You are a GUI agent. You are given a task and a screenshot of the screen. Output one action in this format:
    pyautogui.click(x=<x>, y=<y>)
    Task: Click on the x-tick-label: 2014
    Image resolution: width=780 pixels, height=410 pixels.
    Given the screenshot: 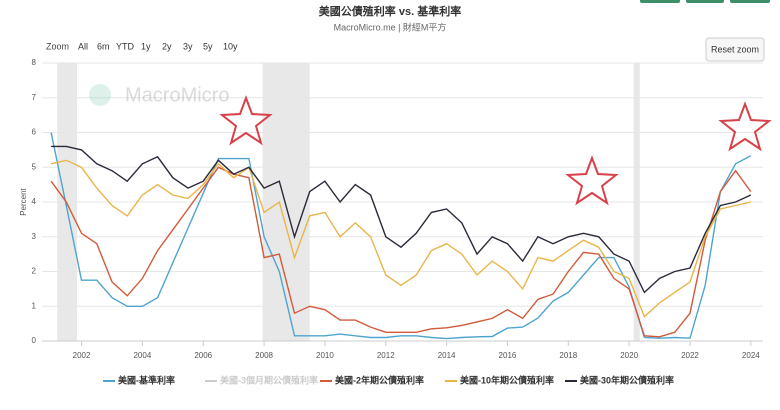 What is the action you would take?
    pyautogui.click(x=447, y=355)
    